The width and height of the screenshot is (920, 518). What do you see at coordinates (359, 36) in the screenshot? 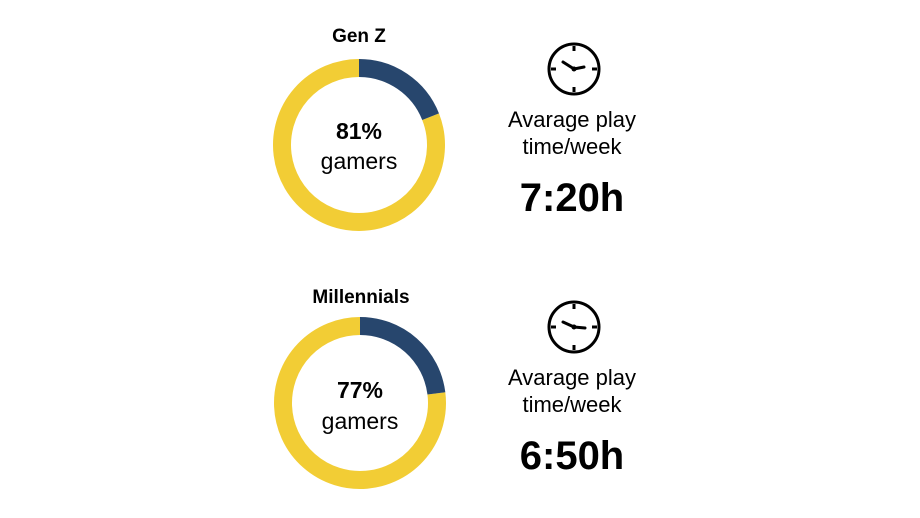
I see `gen-z-title: Gen Z` at bounding box center [359, 36].